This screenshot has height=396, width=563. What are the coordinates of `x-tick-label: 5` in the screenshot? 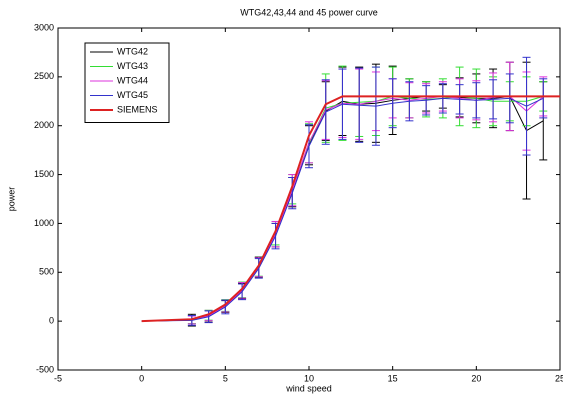 It's located at (225, 378).